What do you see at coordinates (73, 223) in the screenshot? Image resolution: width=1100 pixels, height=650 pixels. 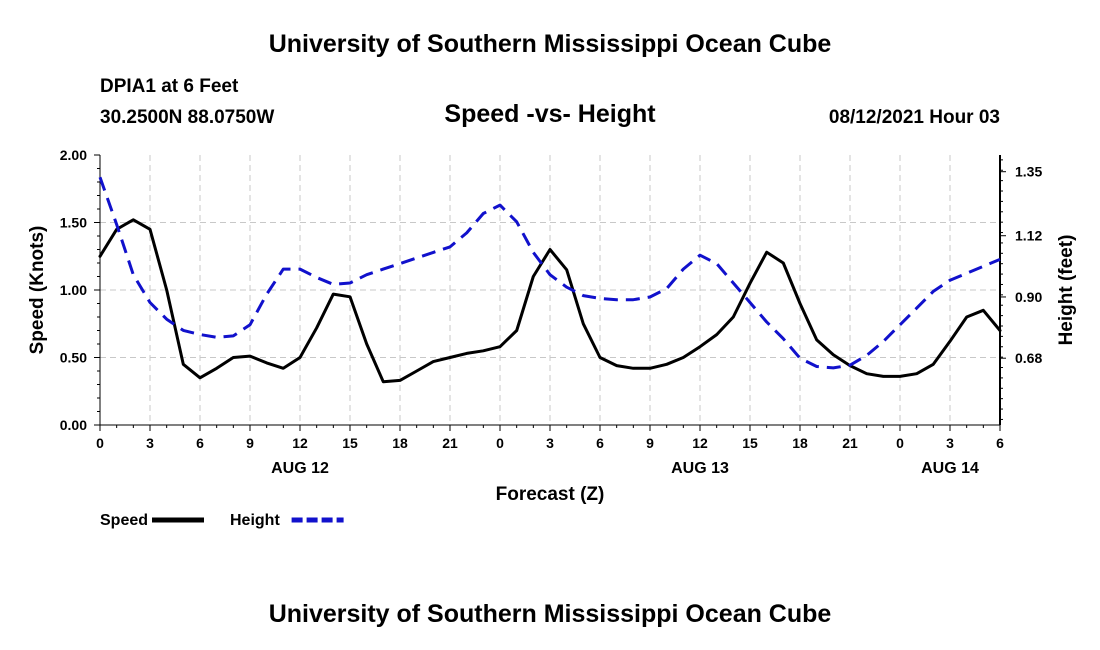 I see `y-tick-label: 1.50` at bounding box center [73, 223].